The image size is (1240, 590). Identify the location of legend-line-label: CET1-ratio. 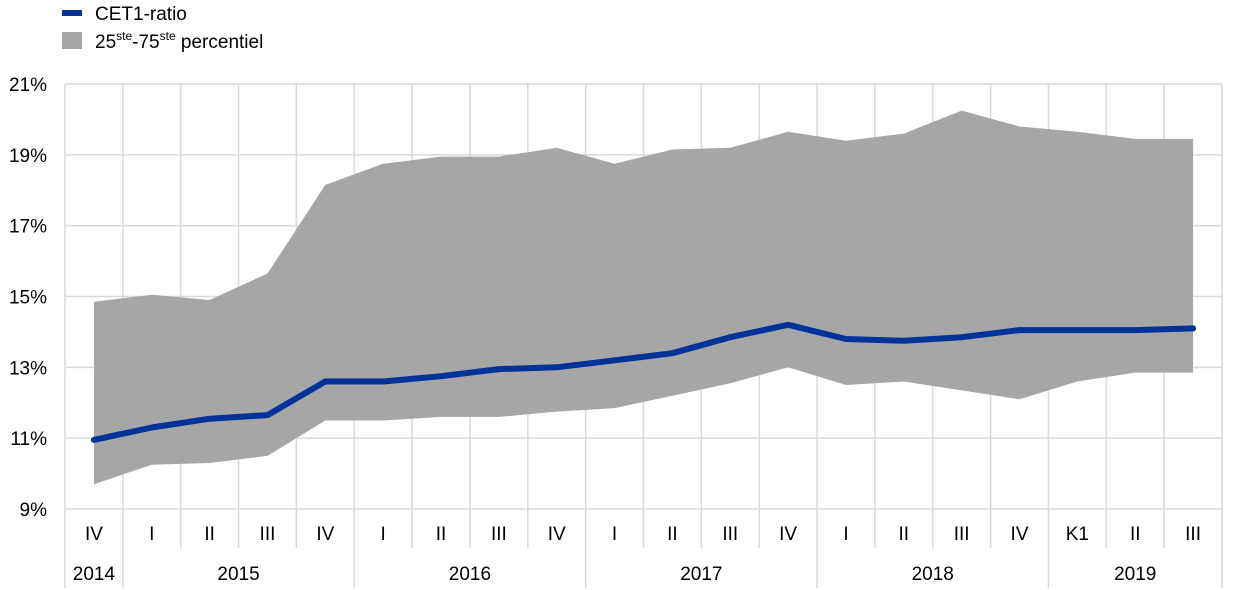
(141, 14).